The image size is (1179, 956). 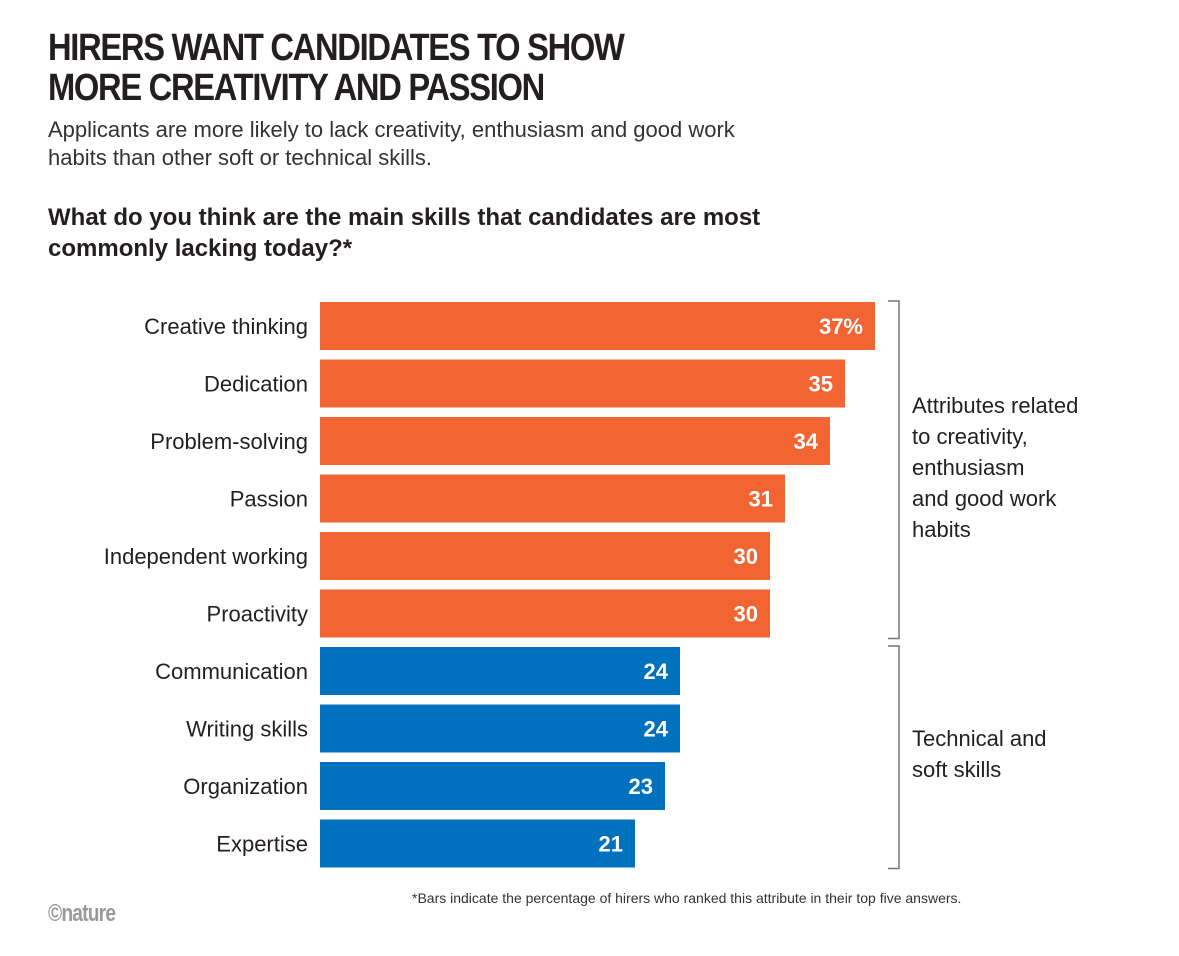 I want to click on value-label: 23, so click(x=641, y=786).